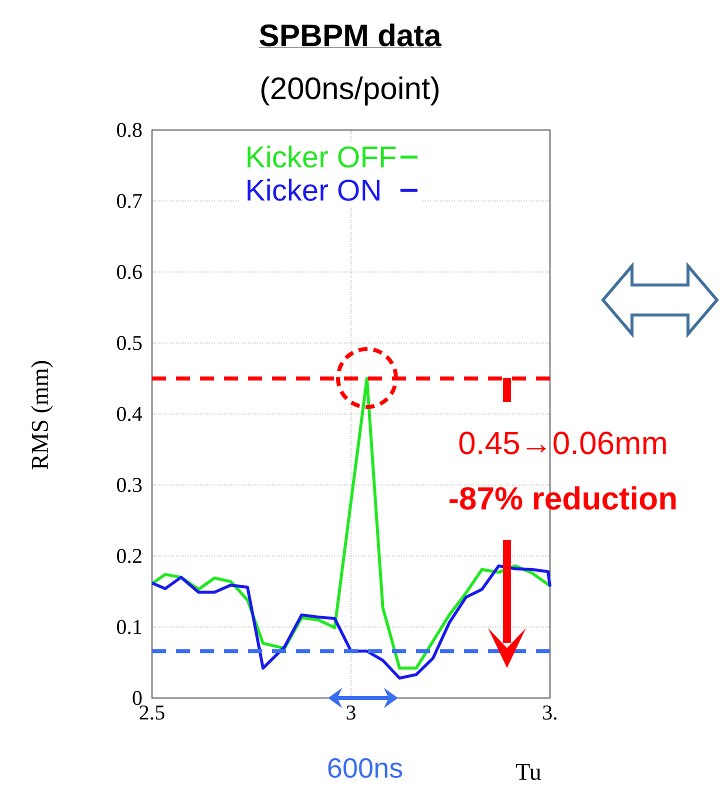 The height and width of the screenshot is (788, 722). Describe the element at coordinates (129, 272) in the screenshot. I see `y-tick-label: 0.6` at that location.